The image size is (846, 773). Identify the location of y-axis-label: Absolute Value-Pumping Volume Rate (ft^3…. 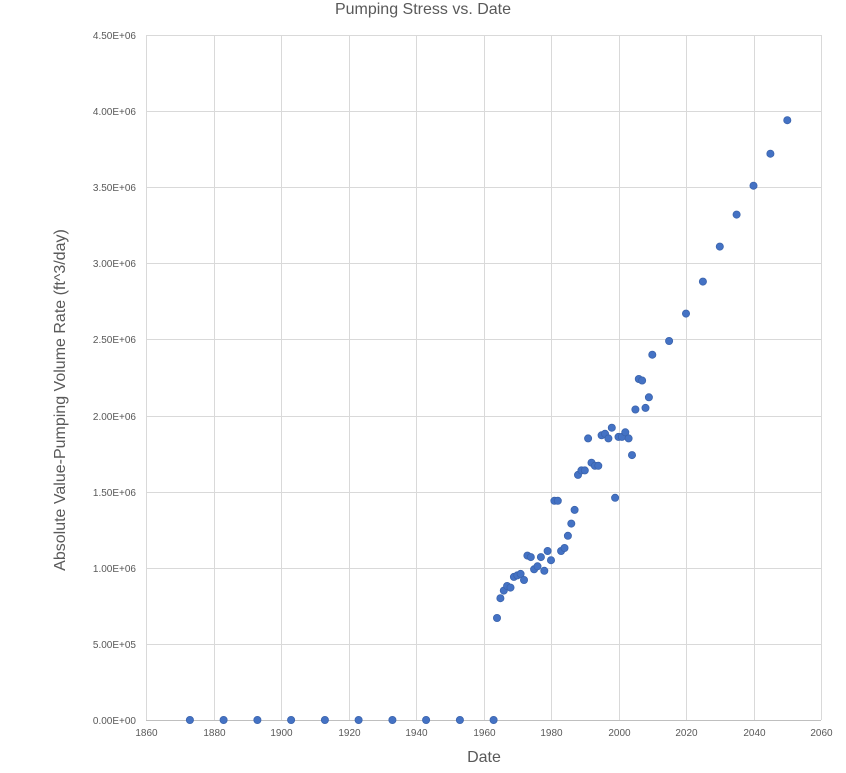
(60, 400).